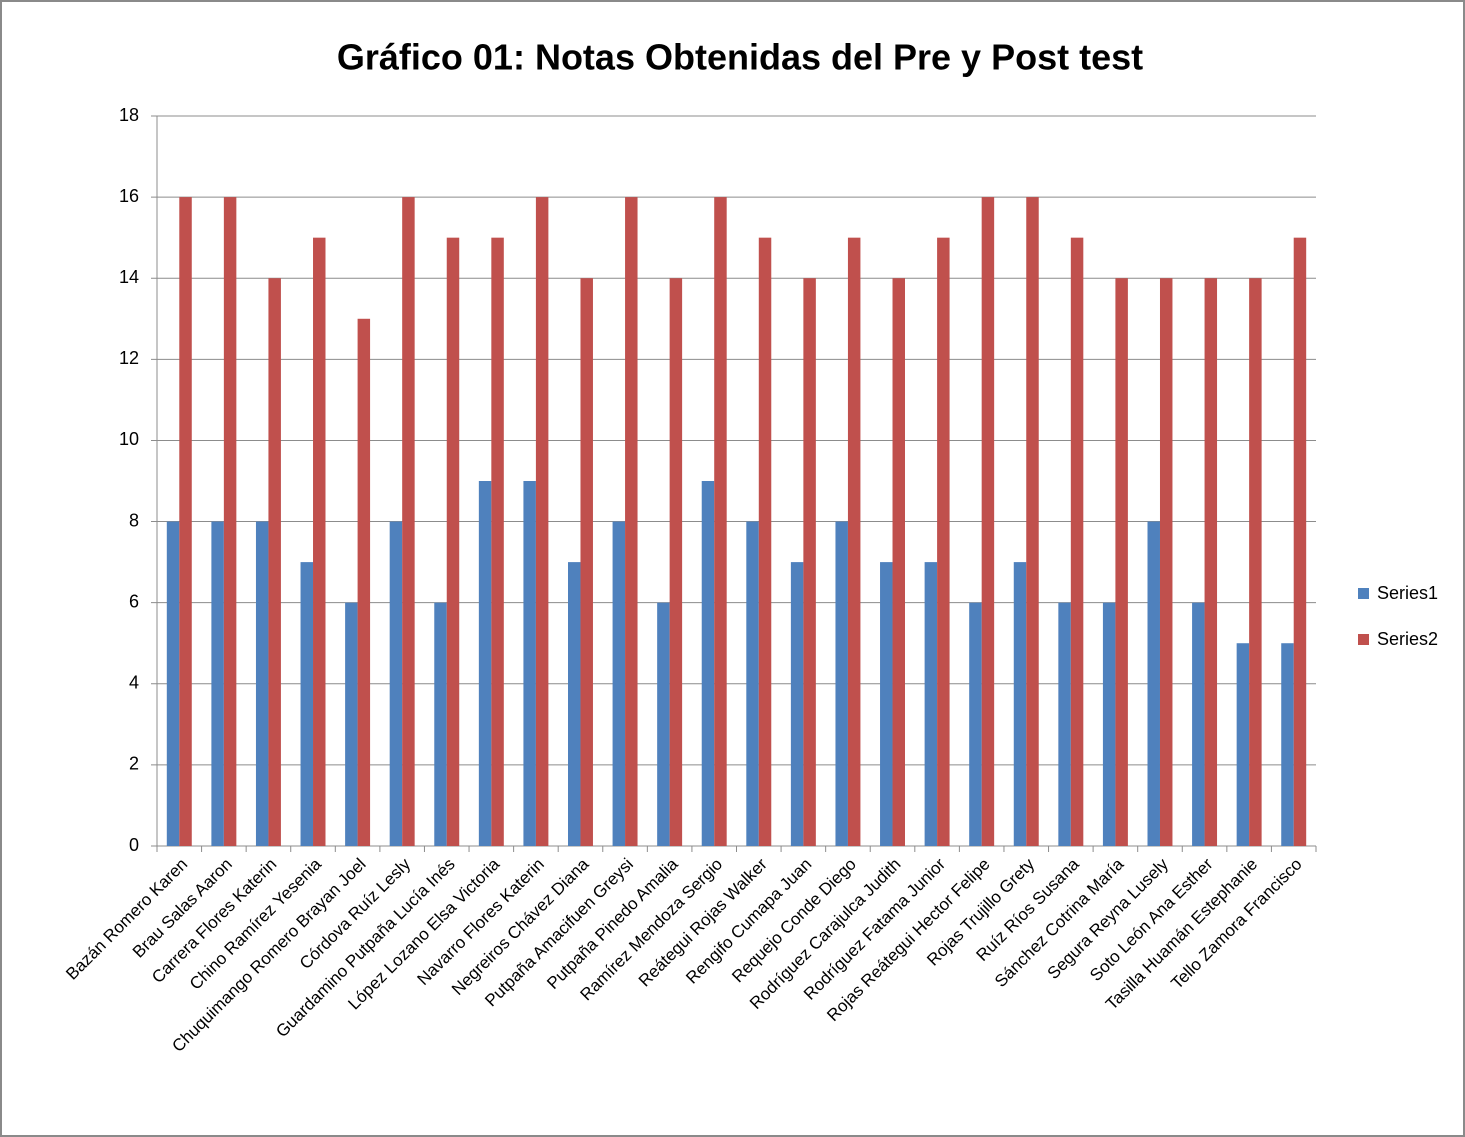 This screenshot has width=1465, height=1137. I want to click on y-tick-label: 18, so click(129, 115).